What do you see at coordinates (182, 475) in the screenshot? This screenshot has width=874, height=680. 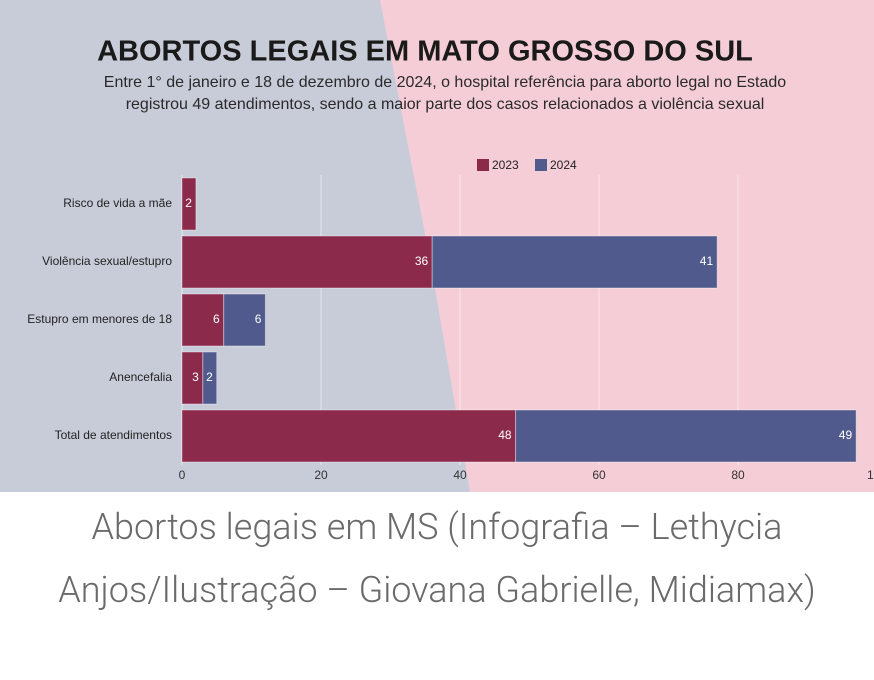 I see `x-tick-label: 0` at bounding box center [182, 475].